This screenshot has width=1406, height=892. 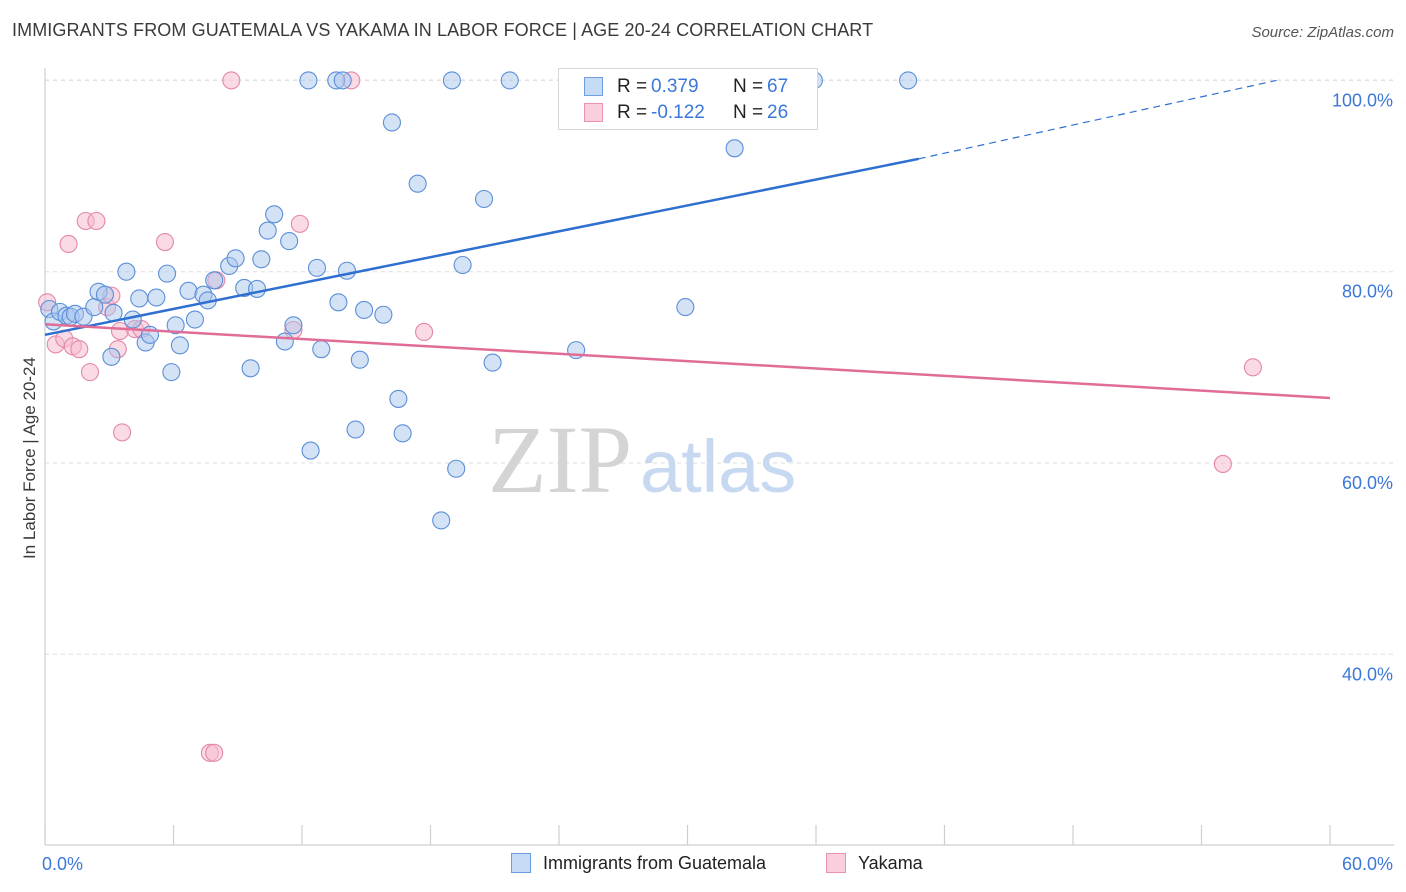 What do you see at coordinates (593, 86) in the screenshot?
I see `guatemala-swatch` at bounding box center [593, 86].